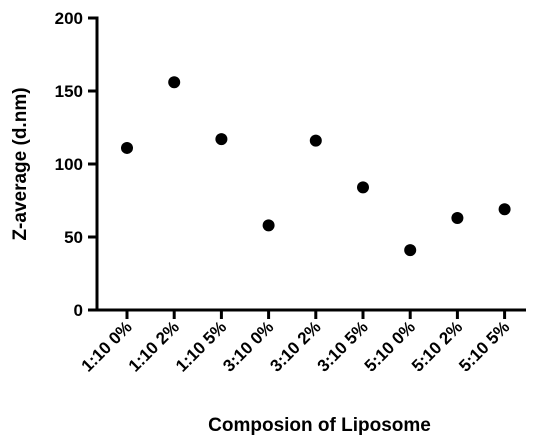 The width and height of the screenshot is (550, 444). Describe the element at coordinates (248, 346) in the screenshot. I see `x-tick-label: 3:10 0%` at that location.